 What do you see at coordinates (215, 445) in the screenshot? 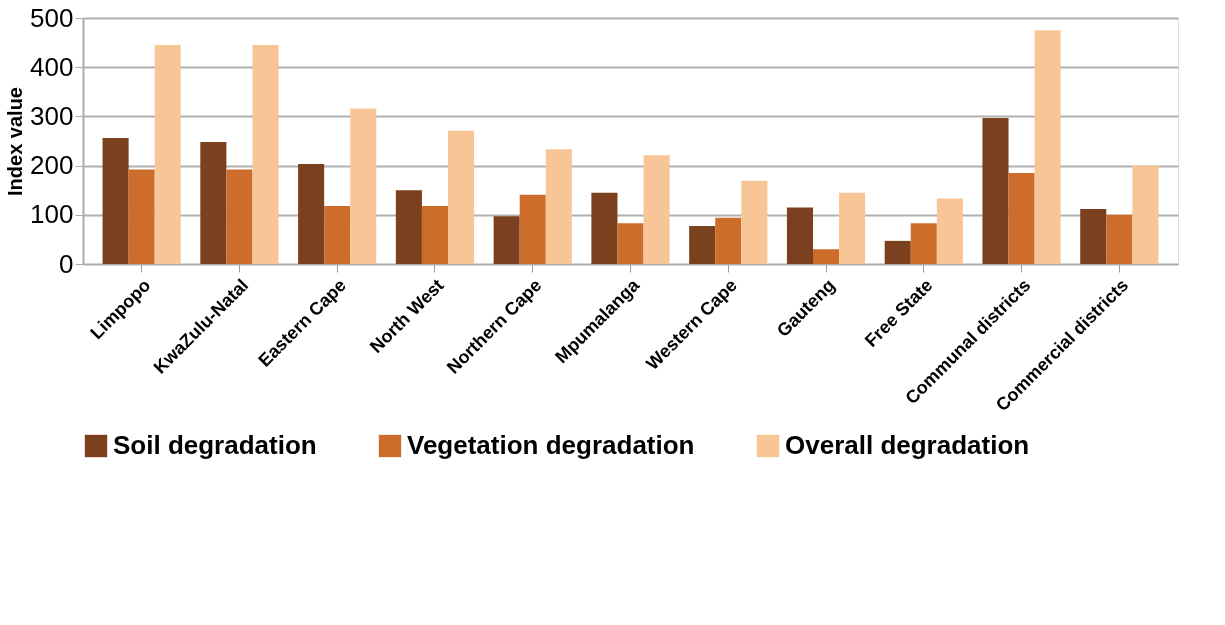
I see `legend-label: Soil degradation` at bounding box center [215, 445].